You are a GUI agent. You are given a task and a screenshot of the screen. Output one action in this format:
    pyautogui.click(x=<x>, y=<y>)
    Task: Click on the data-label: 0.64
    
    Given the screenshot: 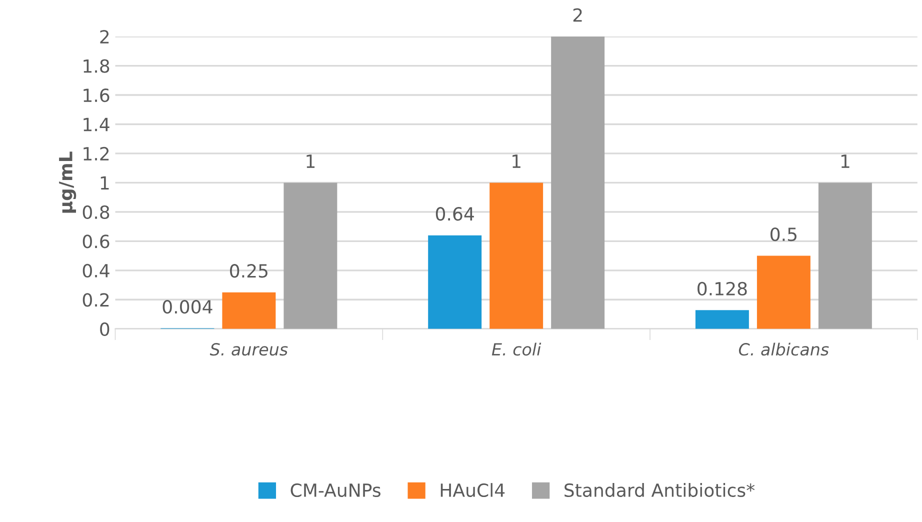 What is the action you would take?
    pyautogui.click(x=455, y=214)
    